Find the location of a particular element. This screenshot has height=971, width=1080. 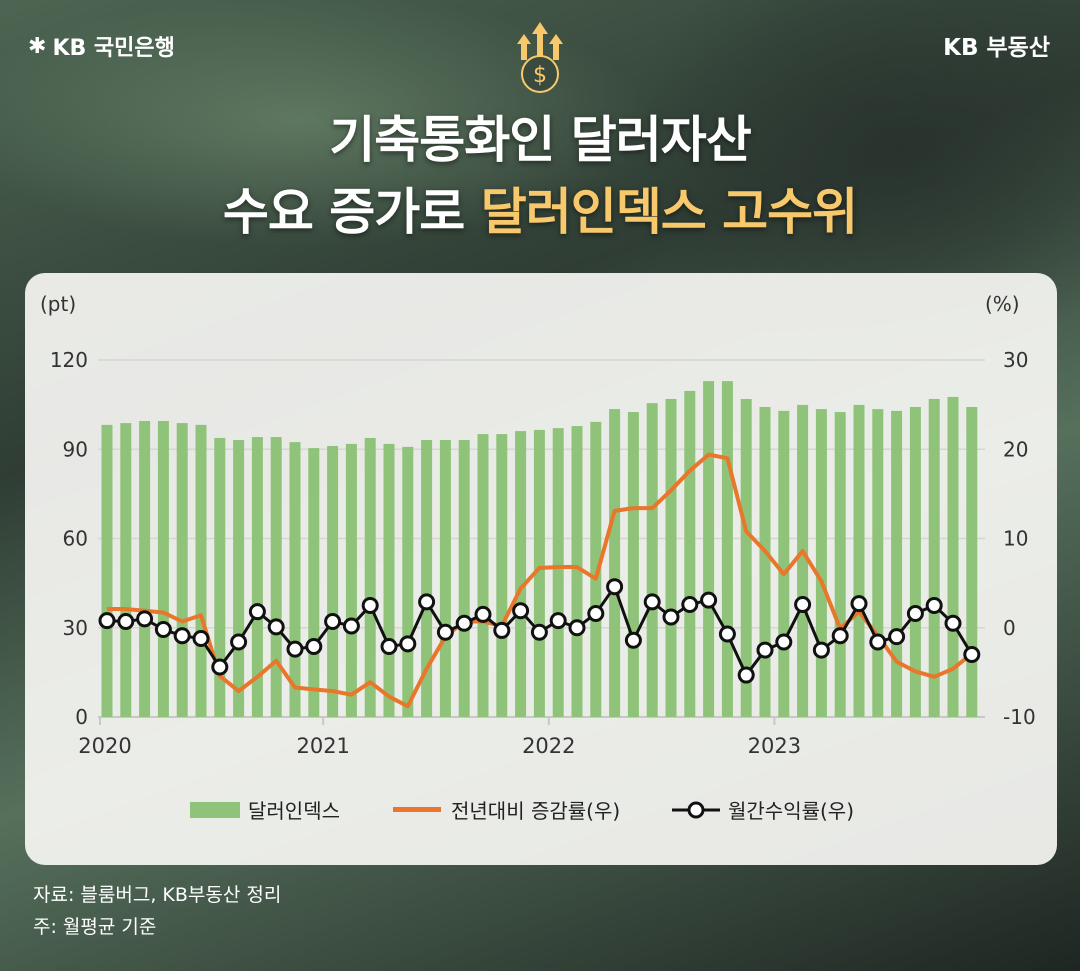

legend-swatch-marker-line is located at coordinates (696, 809).